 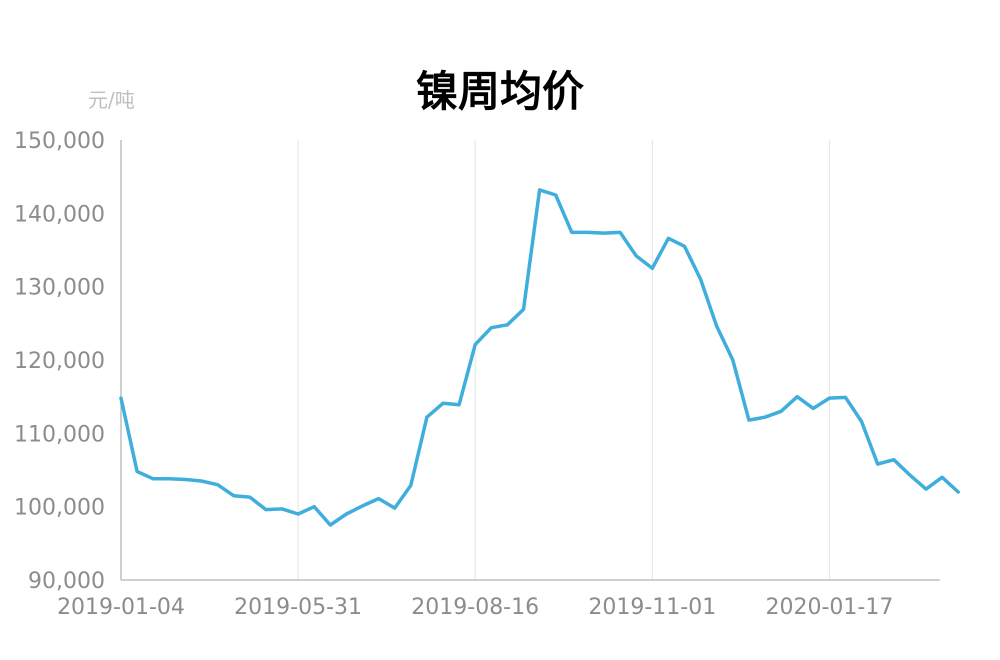 What do you see at coordinates (59, 508) in the screenshot?
I see `y-tick-label: 100,000` at bounding box center [59, 508].